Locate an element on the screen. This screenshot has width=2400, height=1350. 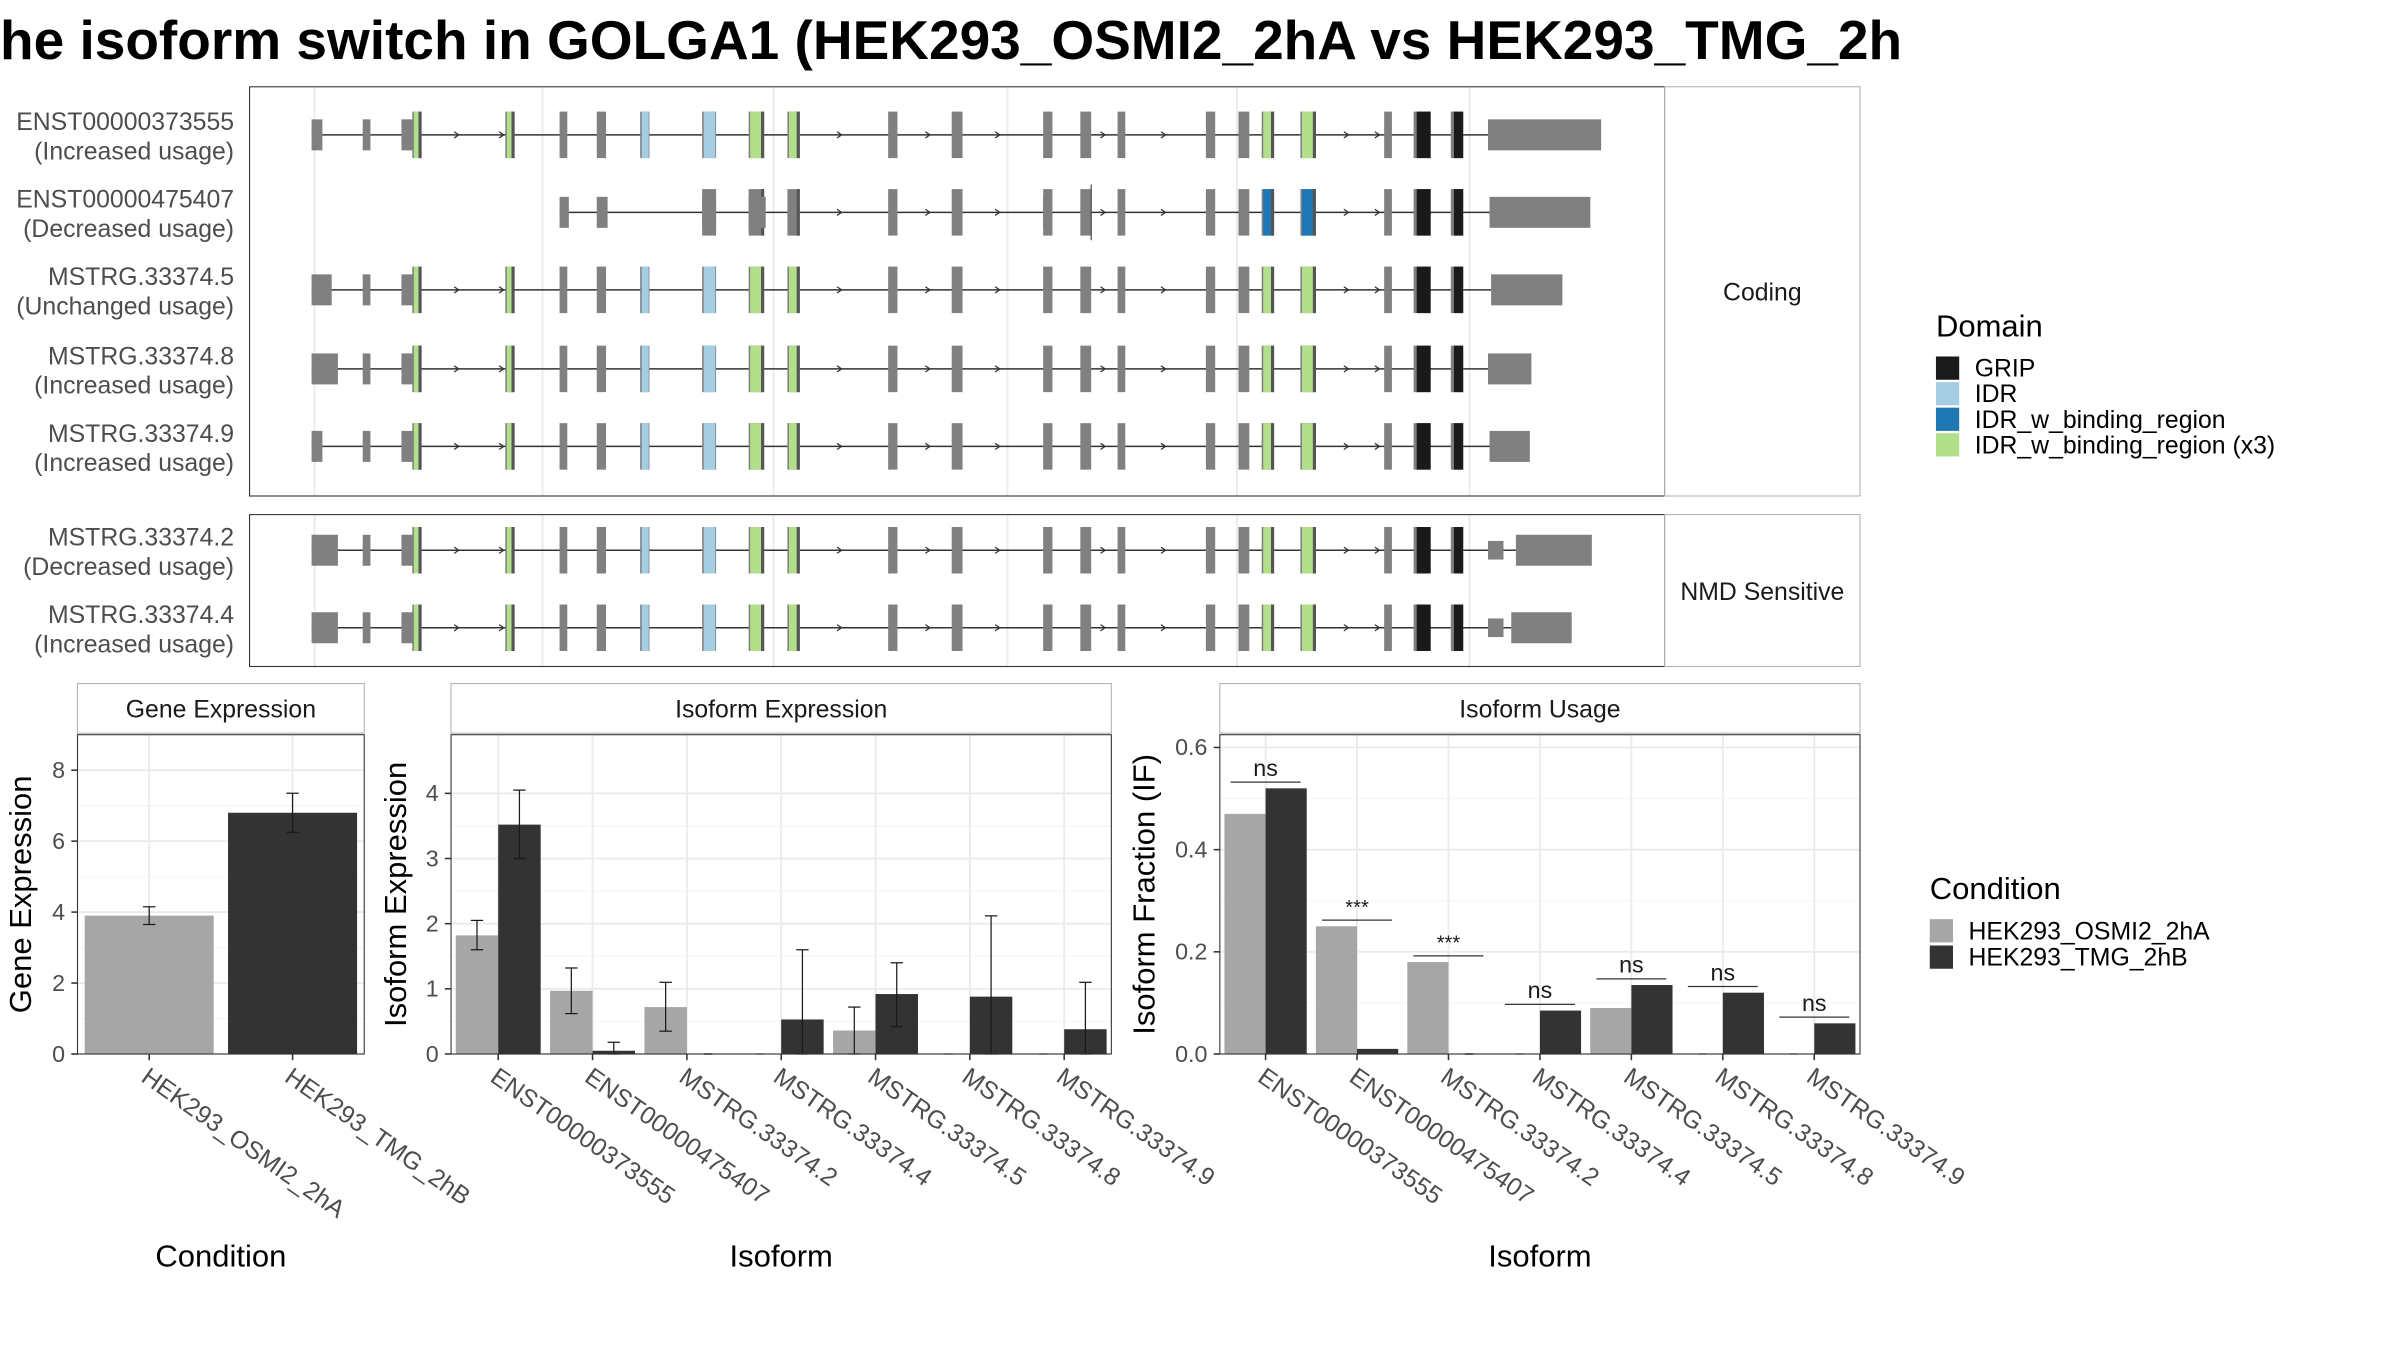
y-tick-label: 0.6 is located at coordinates (1191, 747).